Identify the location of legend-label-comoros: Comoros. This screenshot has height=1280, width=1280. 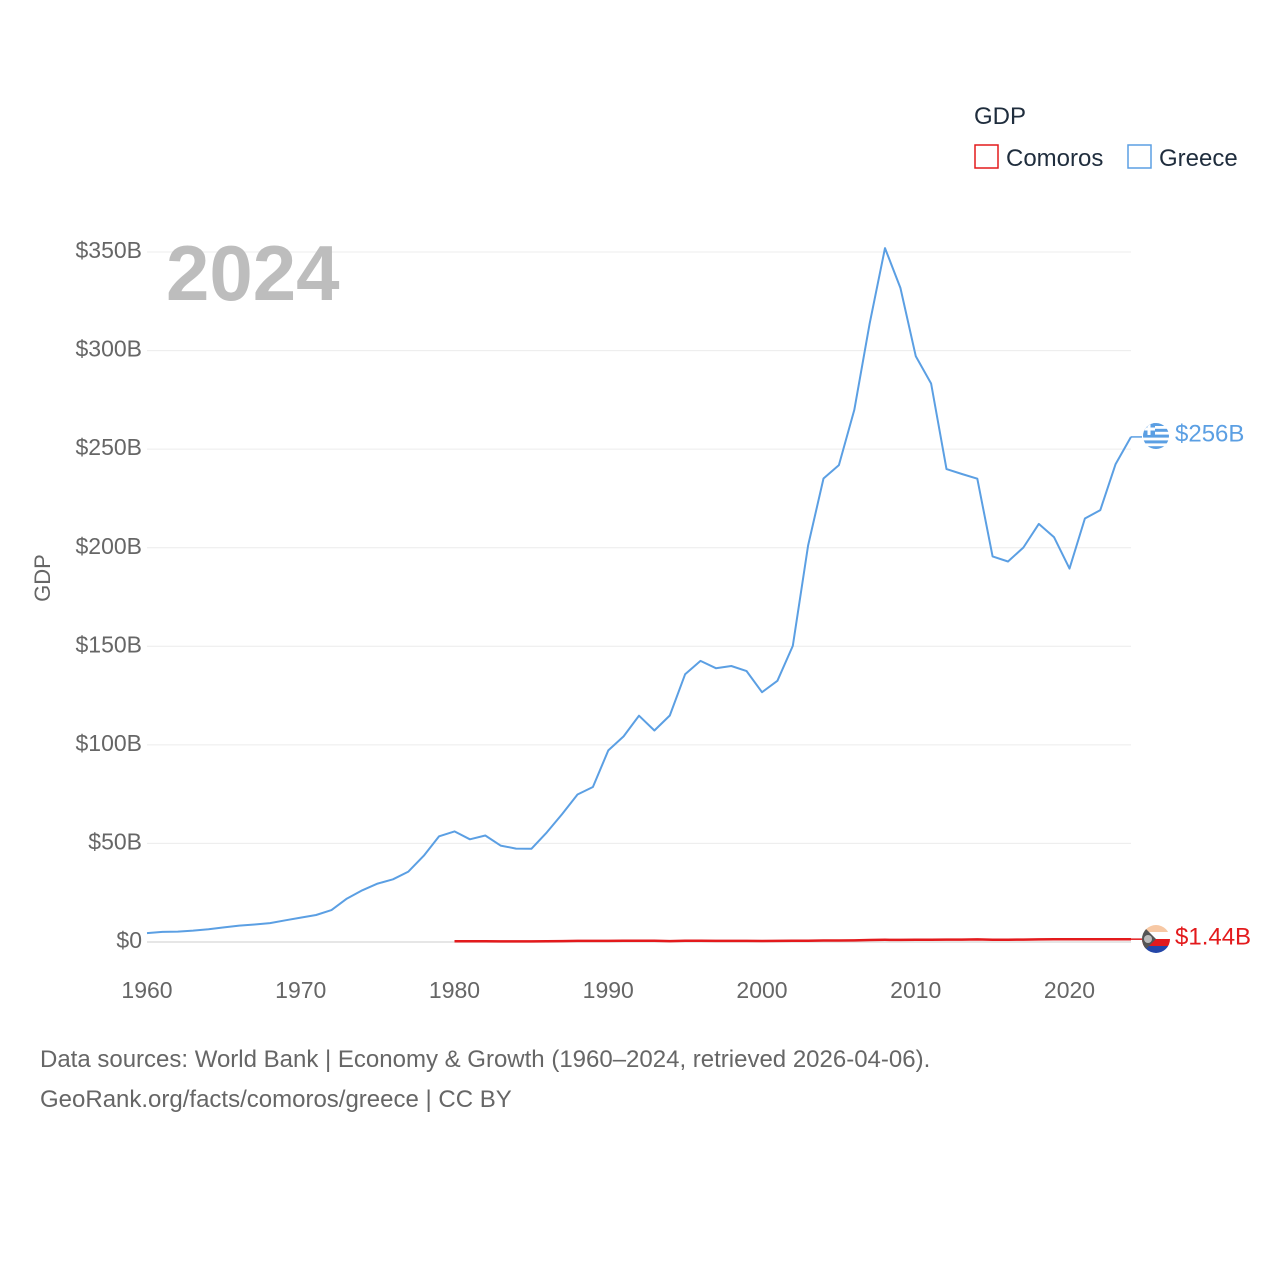
(1054, 158).